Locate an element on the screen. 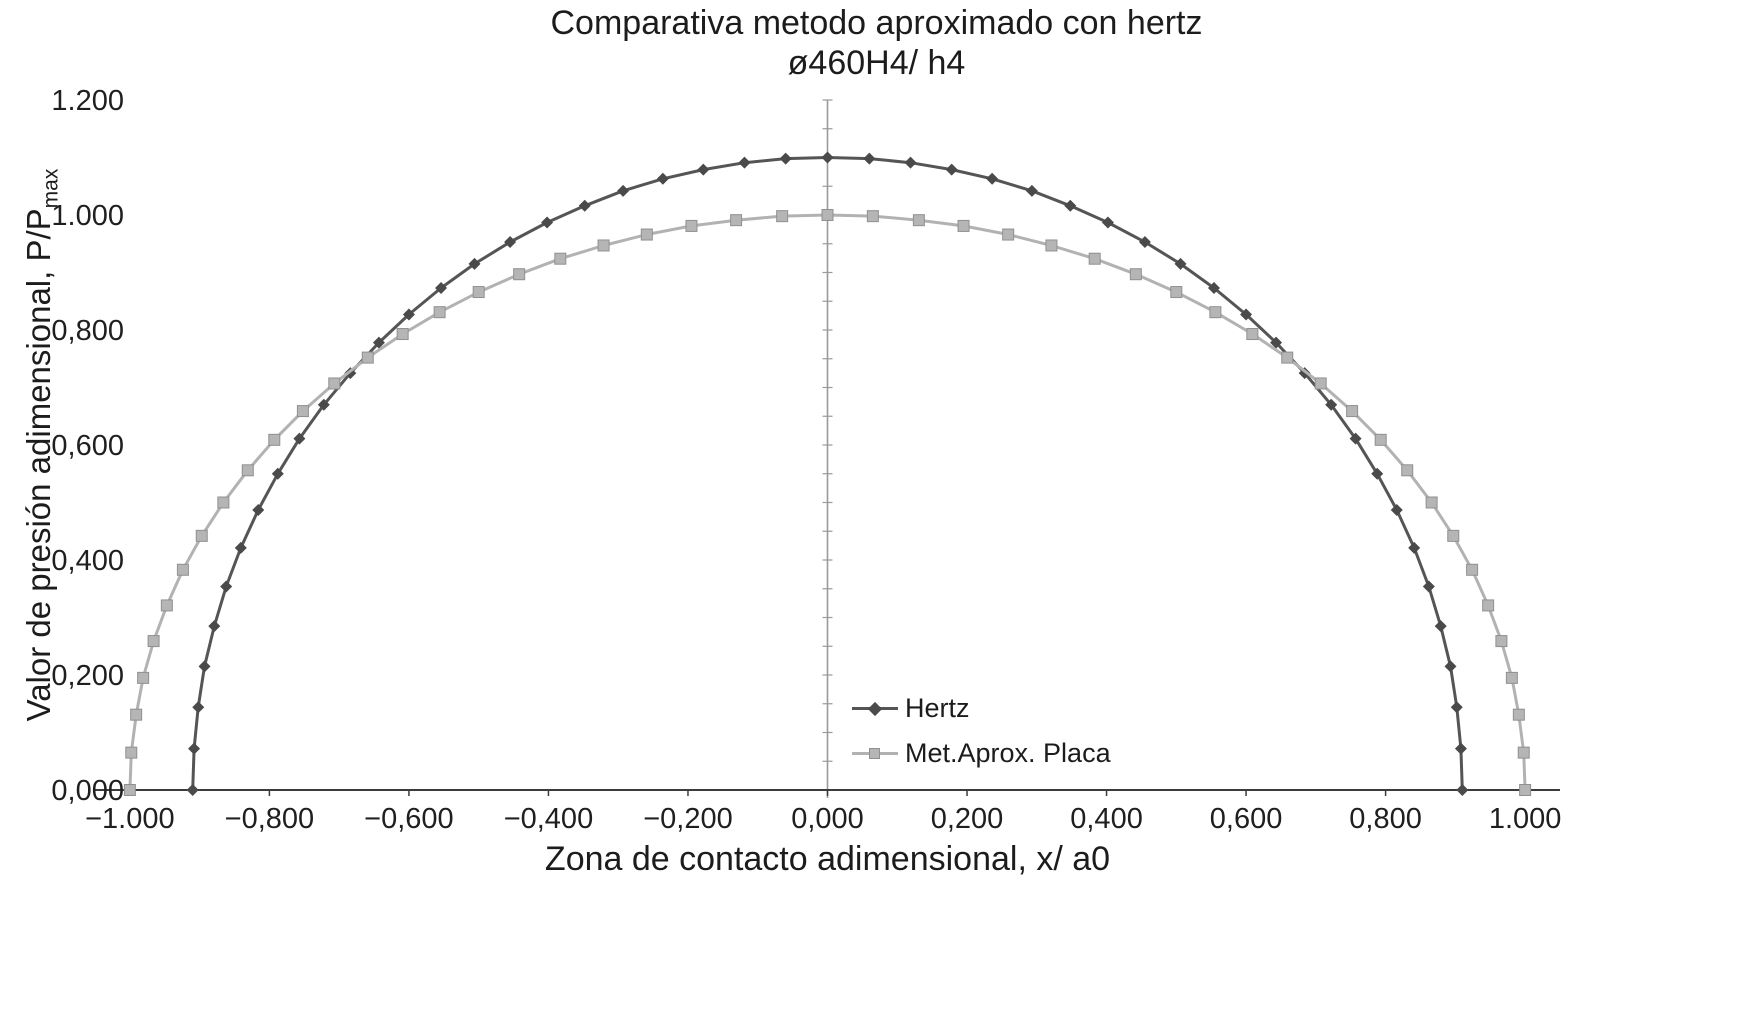 Image resolution: width=1753 pixels, height=1010 pixels. y-tick-label: 1.200 is located at coordinates (87, 101).